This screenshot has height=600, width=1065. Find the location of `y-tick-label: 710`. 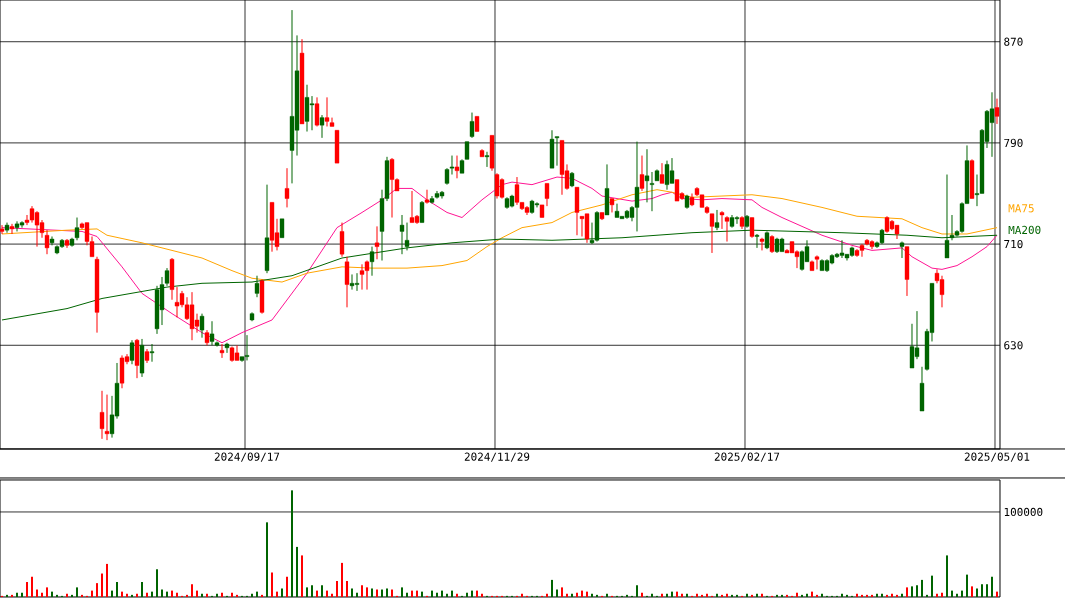

y-tick-label: 710 is located at coordinates (1013, 244).